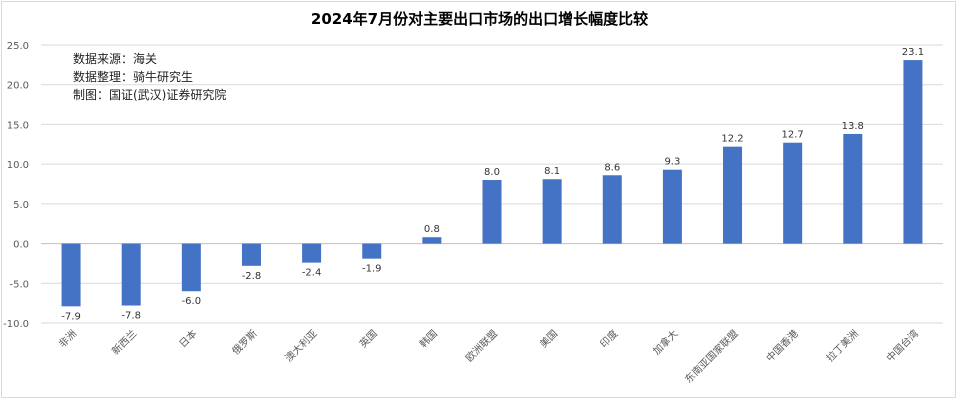 This screenshot has height=401, width=959. I want to click on x-tick-label: 中国台湾, so click(902, 345).